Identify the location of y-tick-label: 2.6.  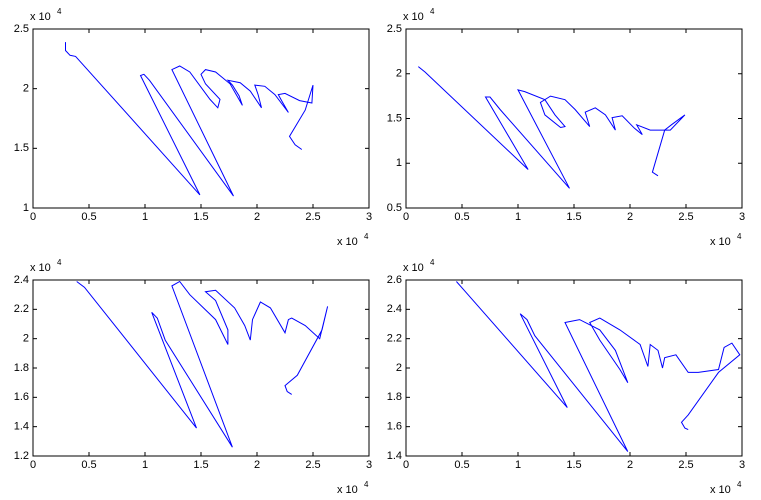
(394, 280).